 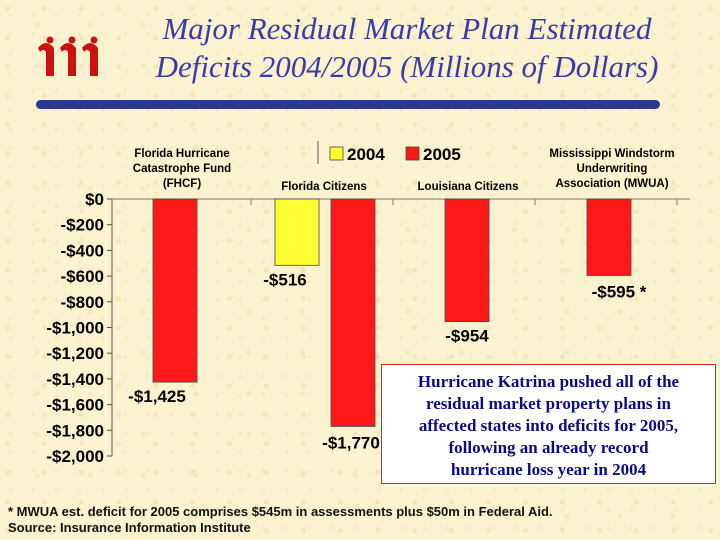 I want to click on callout-line: following an already record, so click(x=548, y=447).